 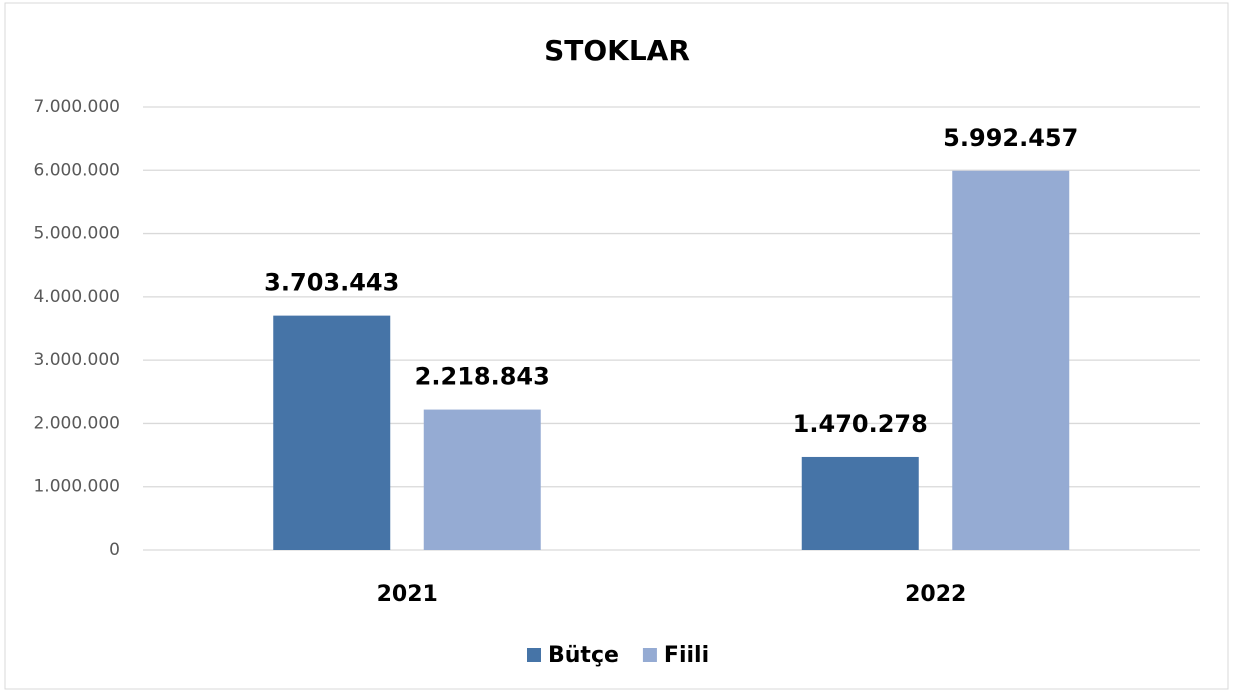 What do you see at coordinates (1010, 138) in the screenshot?
I see `data-label: 5.992.457` at bounding box center [1010, 138].